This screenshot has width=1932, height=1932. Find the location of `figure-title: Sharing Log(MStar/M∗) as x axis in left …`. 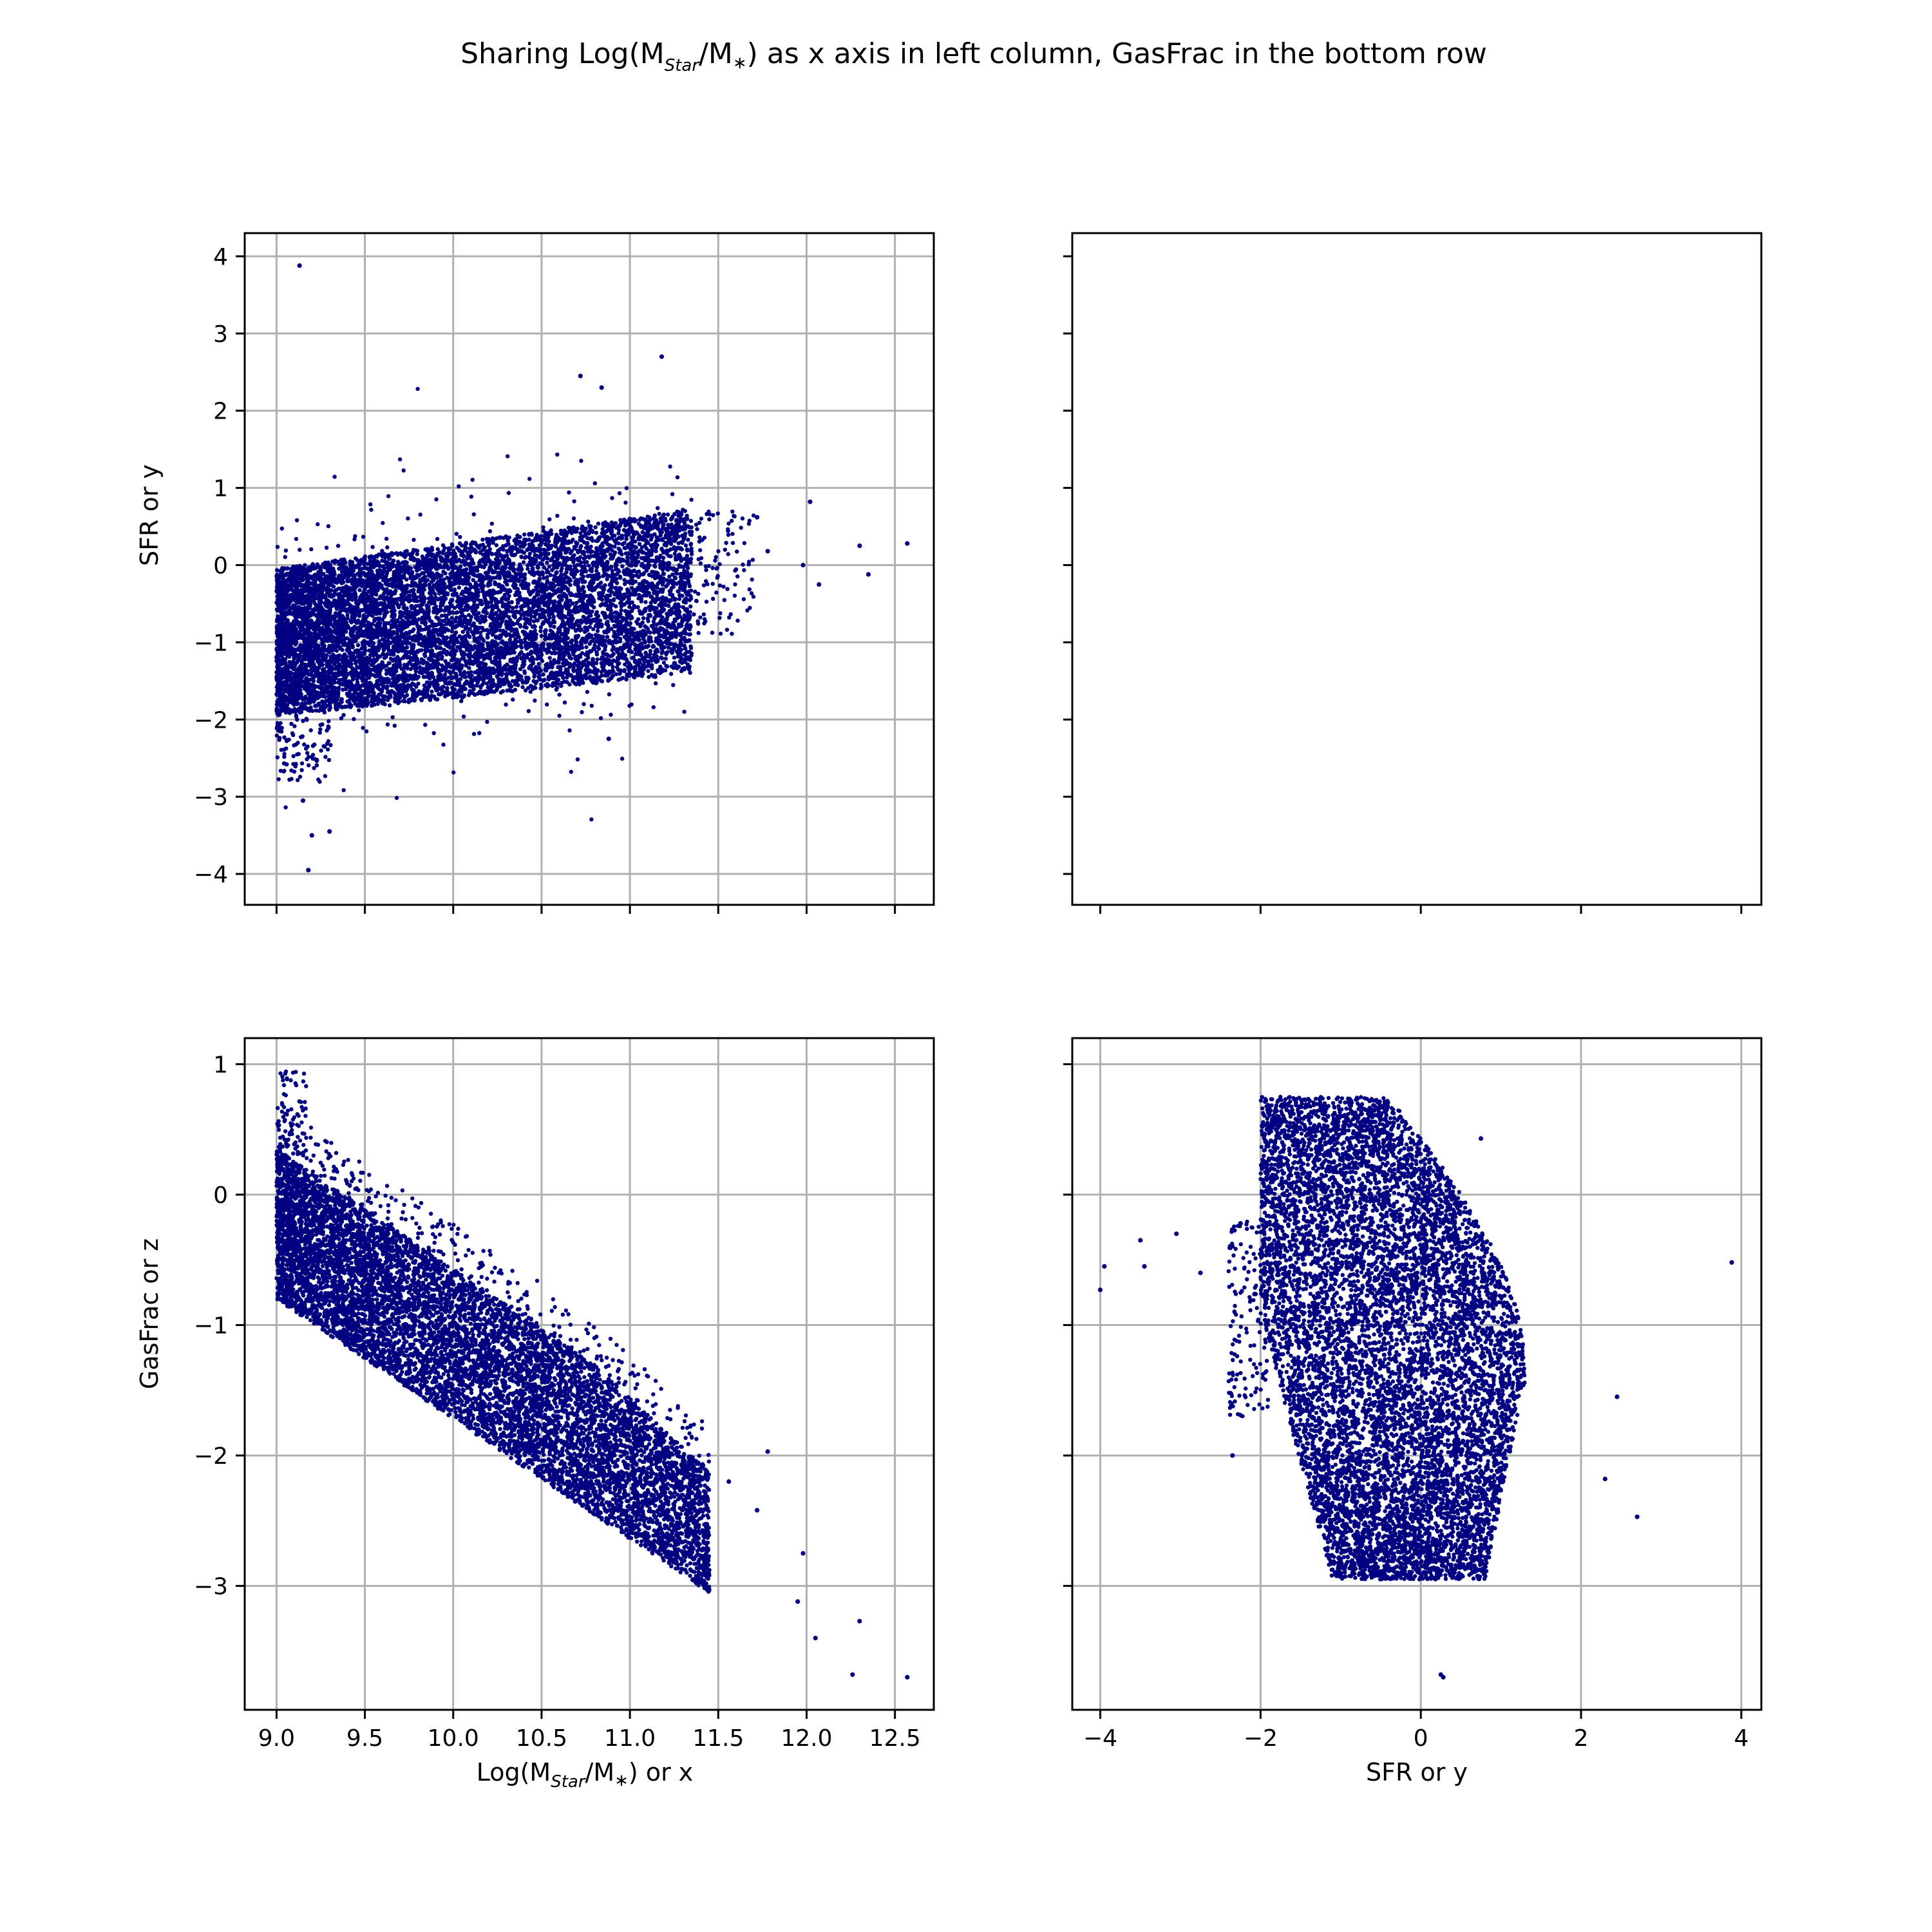

figure-title: Sharing Log(MStar/M∗) as x axis in left … is located at coordinates (974, 56).